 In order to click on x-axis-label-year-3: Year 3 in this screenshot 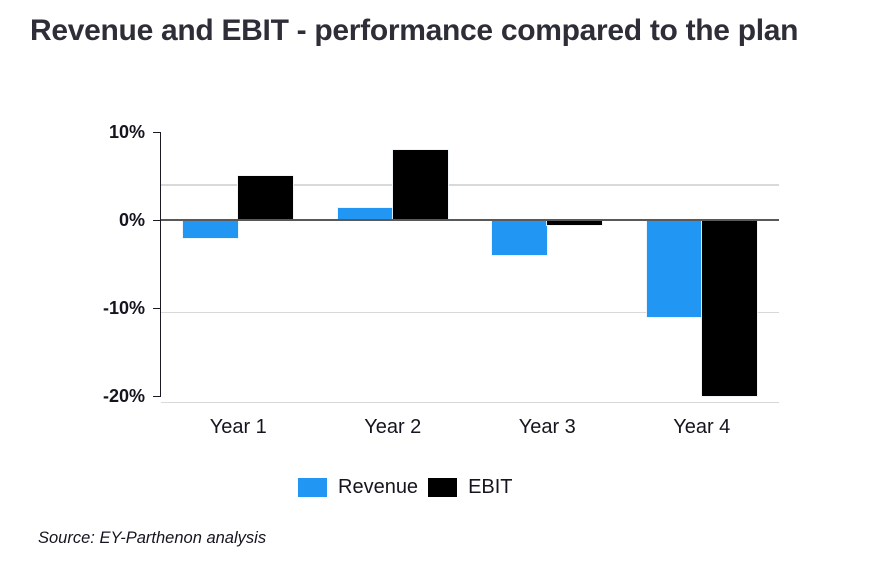, I will do `click(547, 427)`.